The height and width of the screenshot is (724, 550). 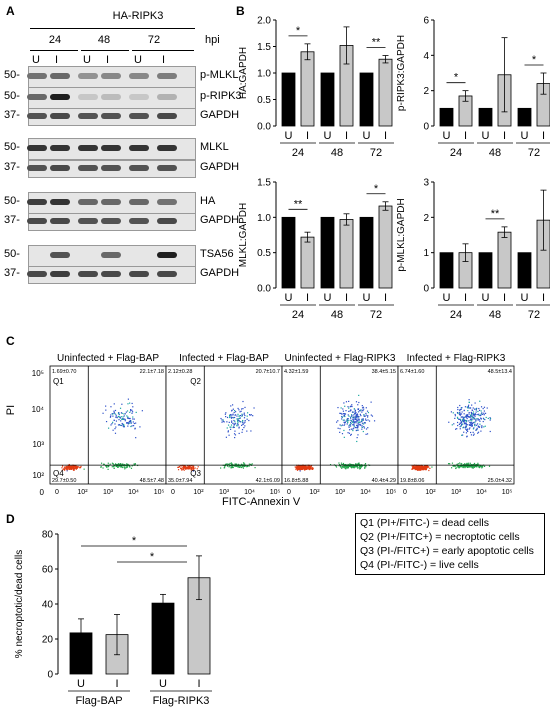 I want to click on bar-label: I, so click(x=465, y=136).